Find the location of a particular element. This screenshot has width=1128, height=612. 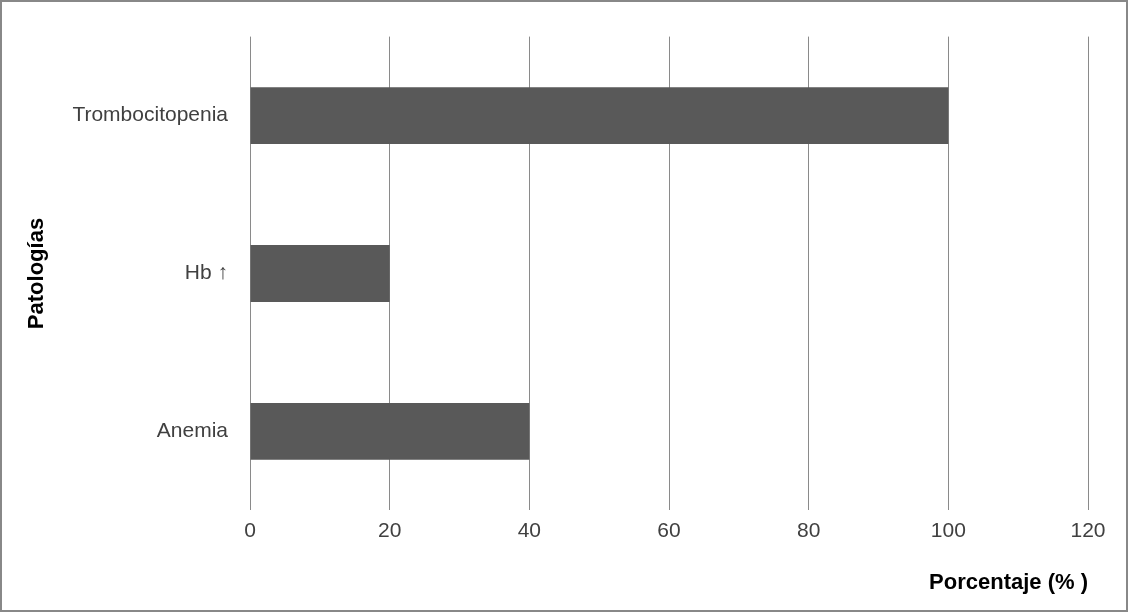

x-tick-label: 60 is located at coordinates (669, 529).